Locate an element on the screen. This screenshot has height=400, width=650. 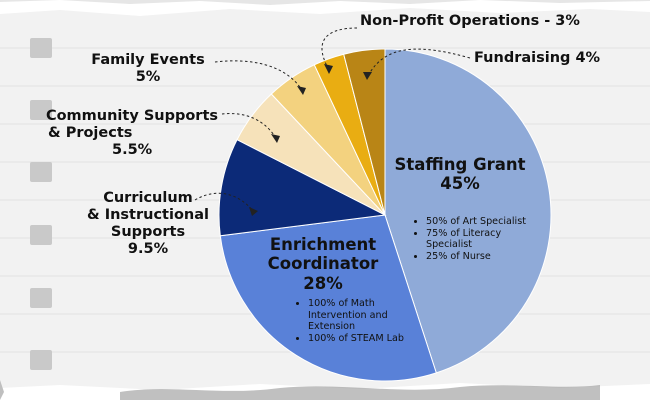
label-nonprofit: Non-Profit Operations - 3% is located at coordinates (470, 21).